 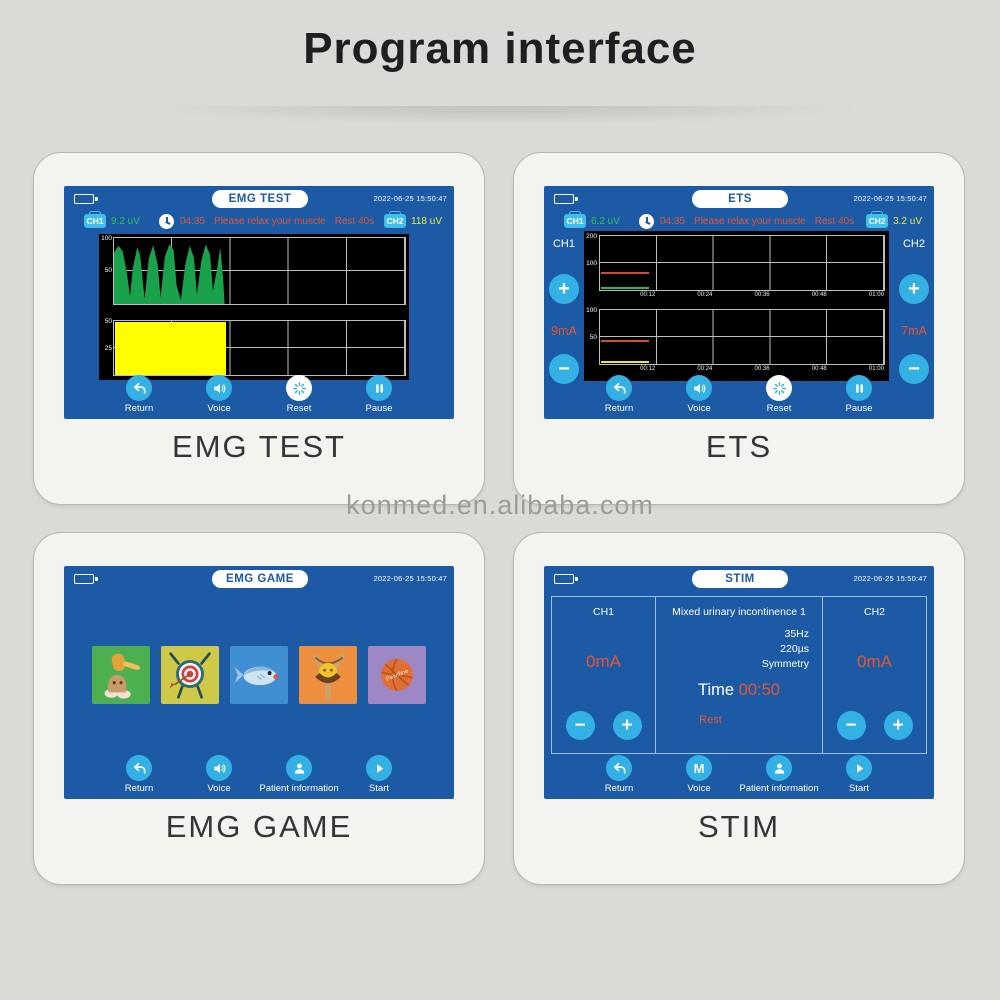 I want to click on clock-icon, so click(x=166, y=221).